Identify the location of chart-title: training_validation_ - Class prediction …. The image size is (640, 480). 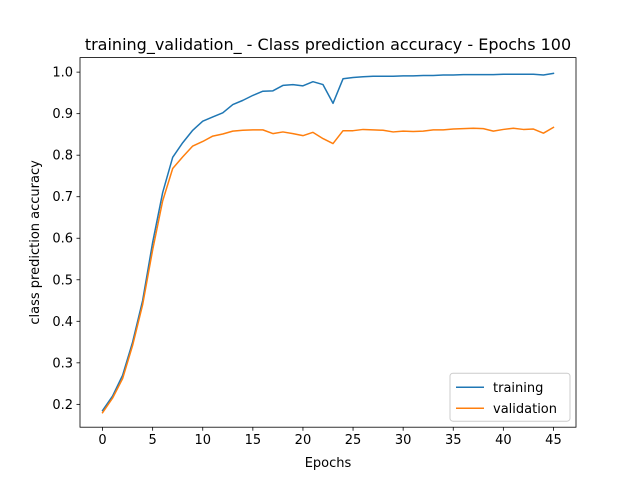
(328, 45).